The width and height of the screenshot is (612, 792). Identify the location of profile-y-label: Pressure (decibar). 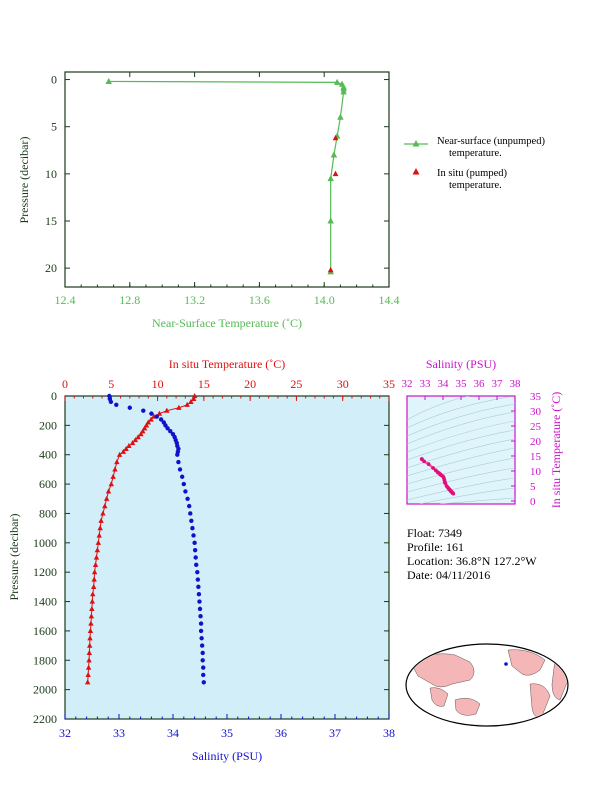
(14, 557).